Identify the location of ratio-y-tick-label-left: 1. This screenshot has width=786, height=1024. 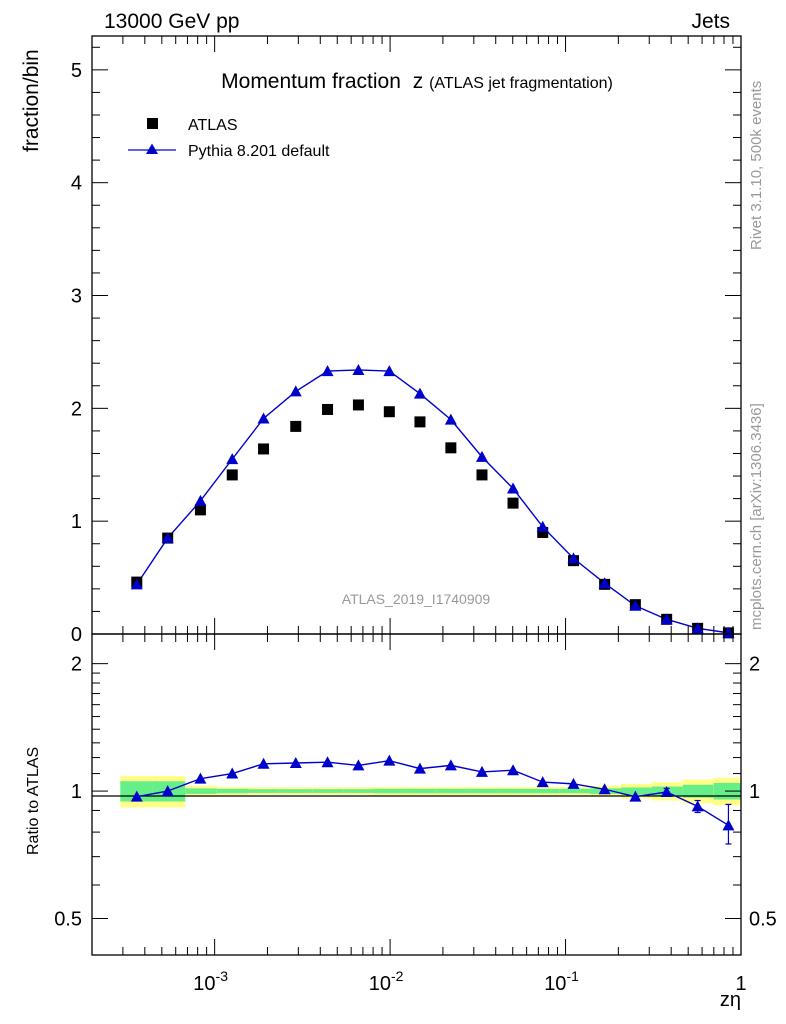
(76, 792).